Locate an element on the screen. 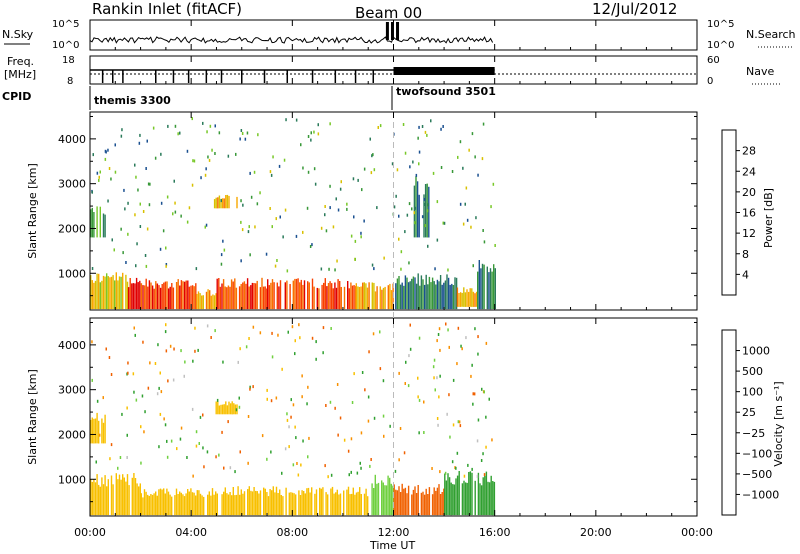 The height and width of the screenshot is (554, 800). nsky-spike is located at coordinates (398, 31).